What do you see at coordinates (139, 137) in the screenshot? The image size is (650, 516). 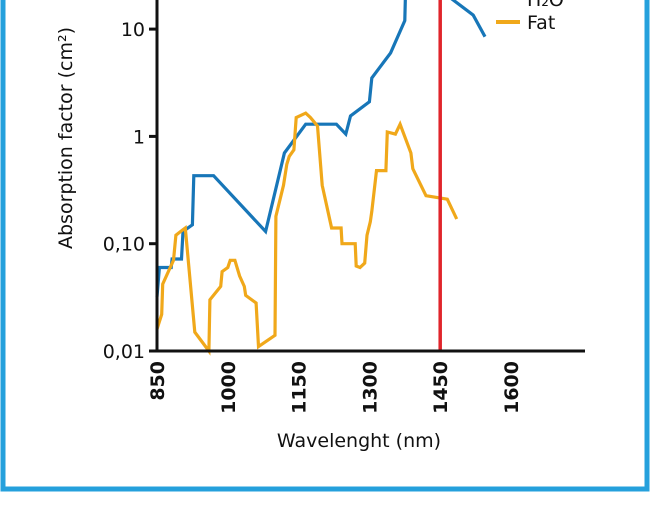 I see `y-tick-label: 1` at bounding box center [139, 137].